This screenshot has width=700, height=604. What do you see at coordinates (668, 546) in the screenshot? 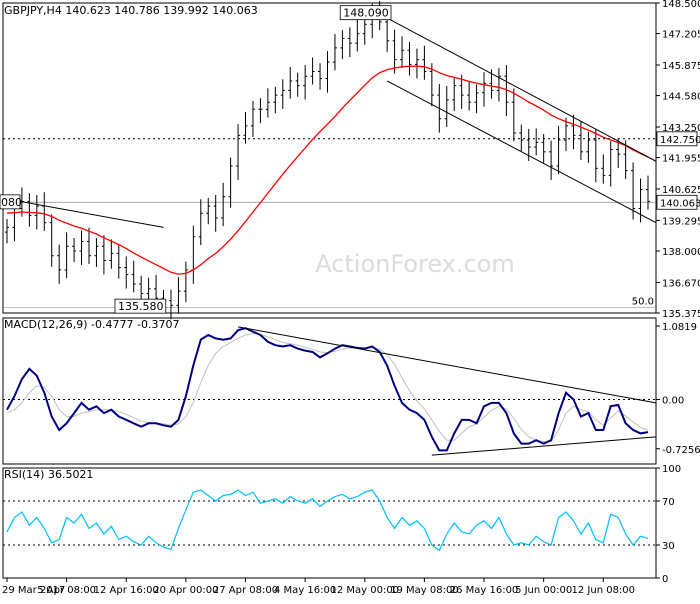
I see `rsi-ytick-label: 30` at bounding box center [668, 546].